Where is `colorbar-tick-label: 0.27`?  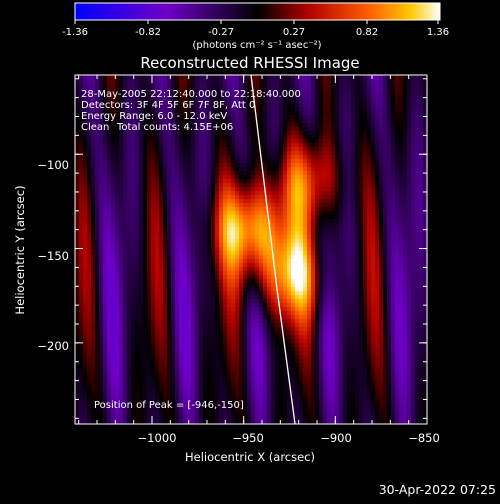
colorbar-tick-label: 0.27 is located at coordinates (294, 32).